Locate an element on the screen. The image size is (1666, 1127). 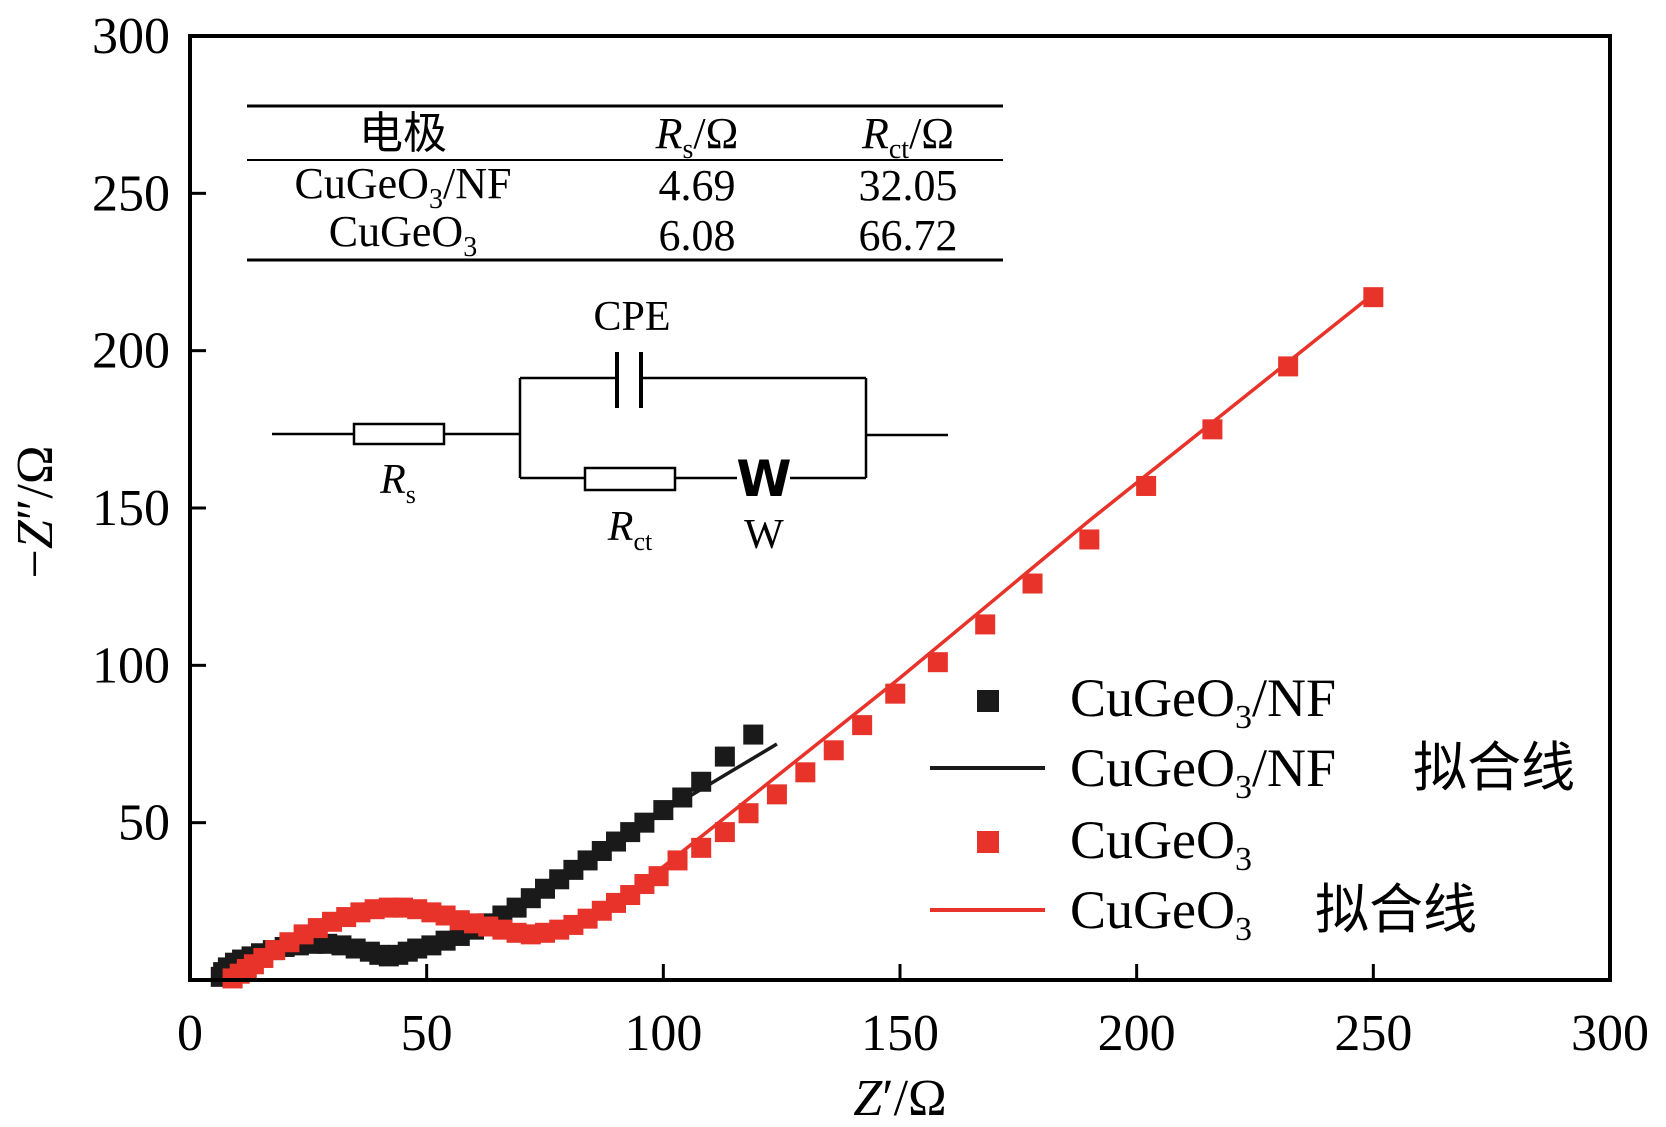
table-row-2-rct: 66.72 is located at coordinates (908, 235).